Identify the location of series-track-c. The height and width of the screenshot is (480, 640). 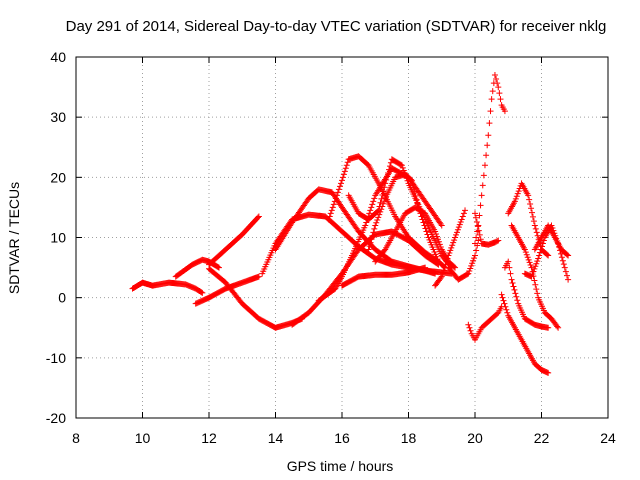
(227, 290).